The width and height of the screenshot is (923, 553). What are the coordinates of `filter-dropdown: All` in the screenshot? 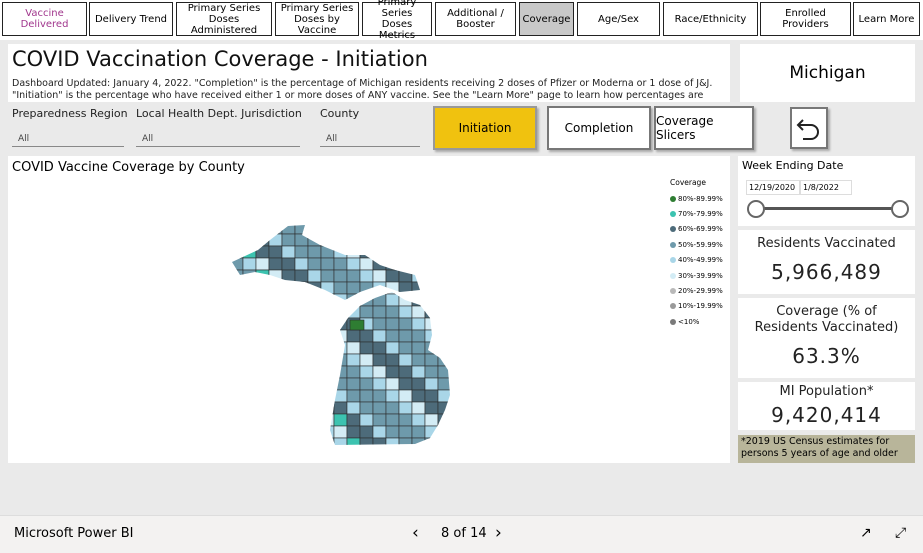 It's located at (218, 139).